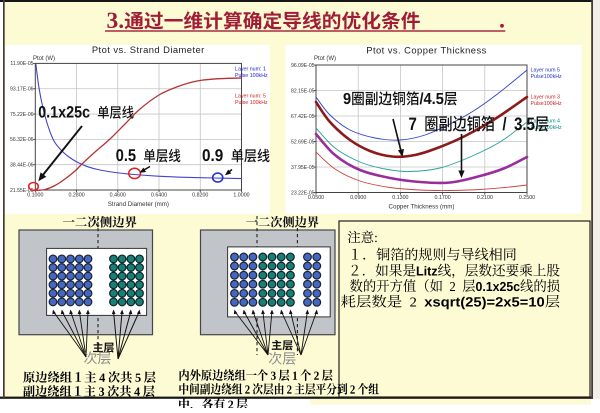  I want to click on svg-text: Layer num 5, so click(545, 71).